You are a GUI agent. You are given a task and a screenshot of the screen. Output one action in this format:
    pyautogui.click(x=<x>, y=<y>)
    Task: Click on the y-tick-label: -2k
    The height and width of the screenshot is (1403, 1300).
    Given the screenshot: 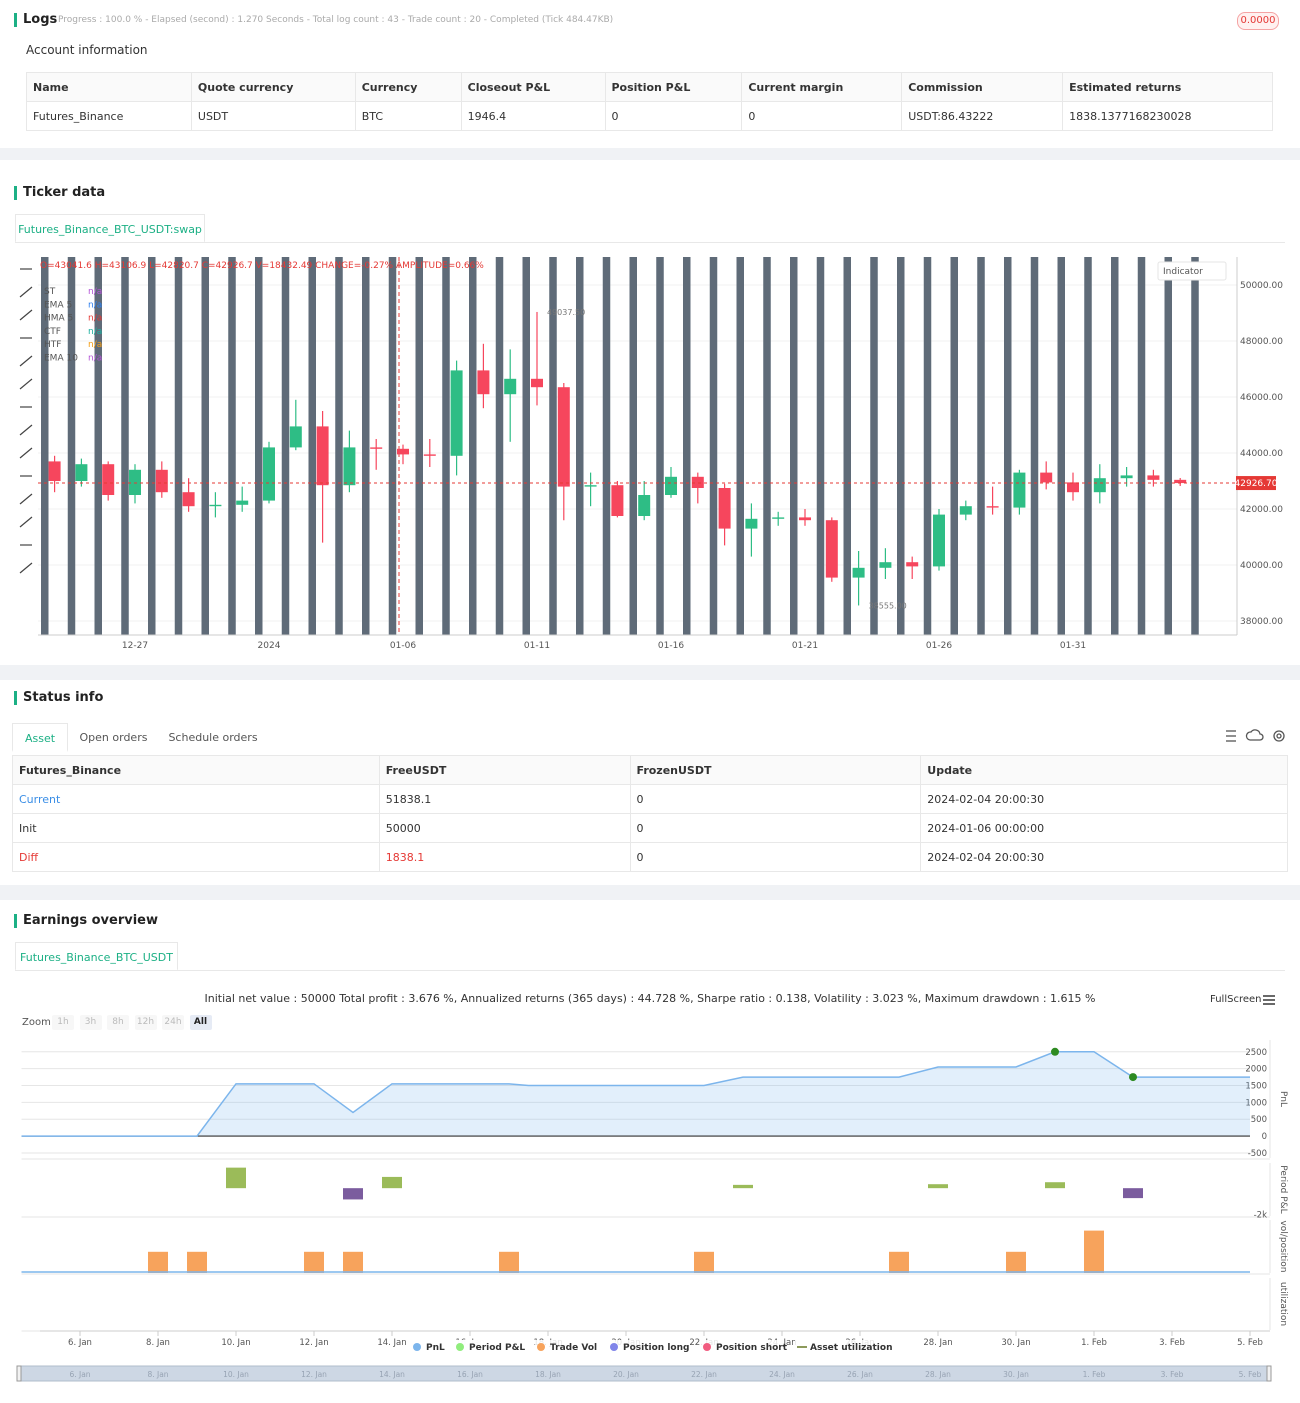 What is the action you would take?
    pyautogui.click(x=1260, y=1216)
    